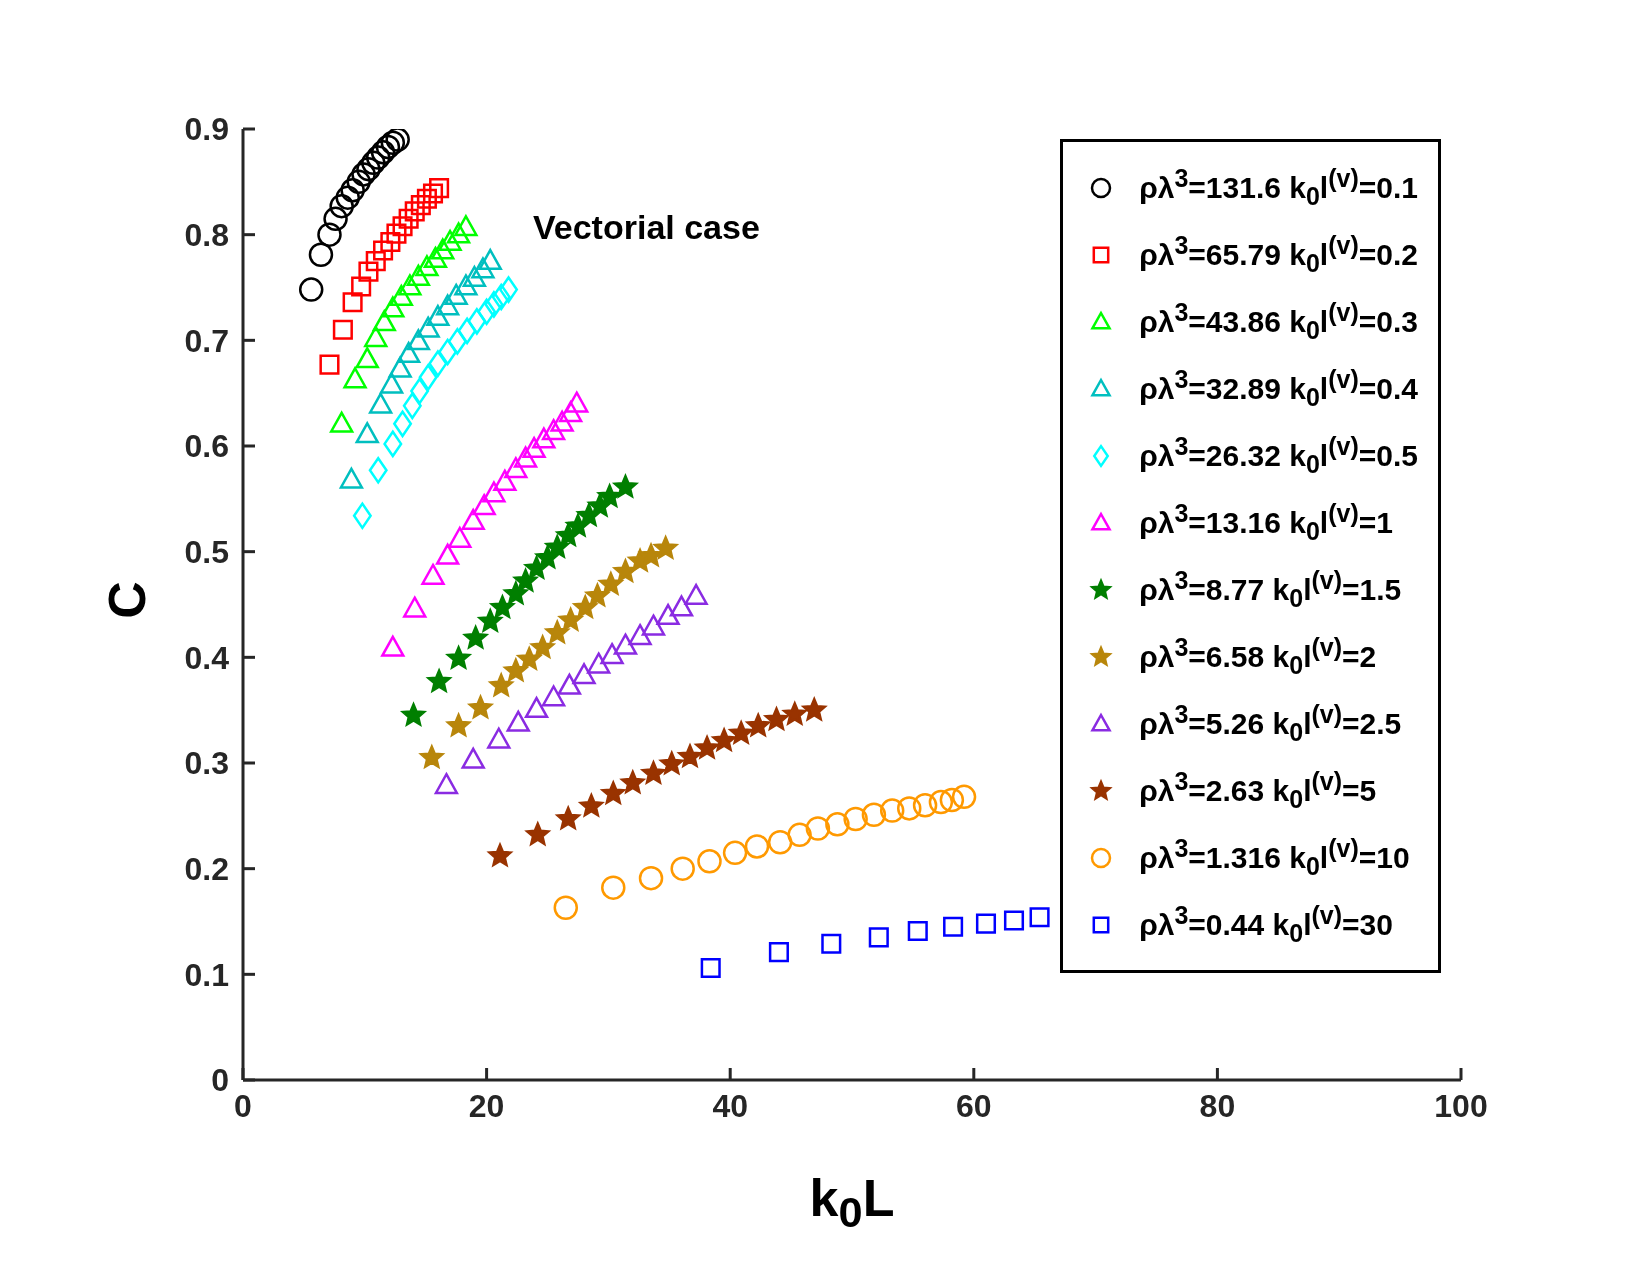  What do you see at coordinates (852, 1203) in the screenshot?
I see `x-axis-title: k$_{0}$L` at bounding box center [852, 1203].